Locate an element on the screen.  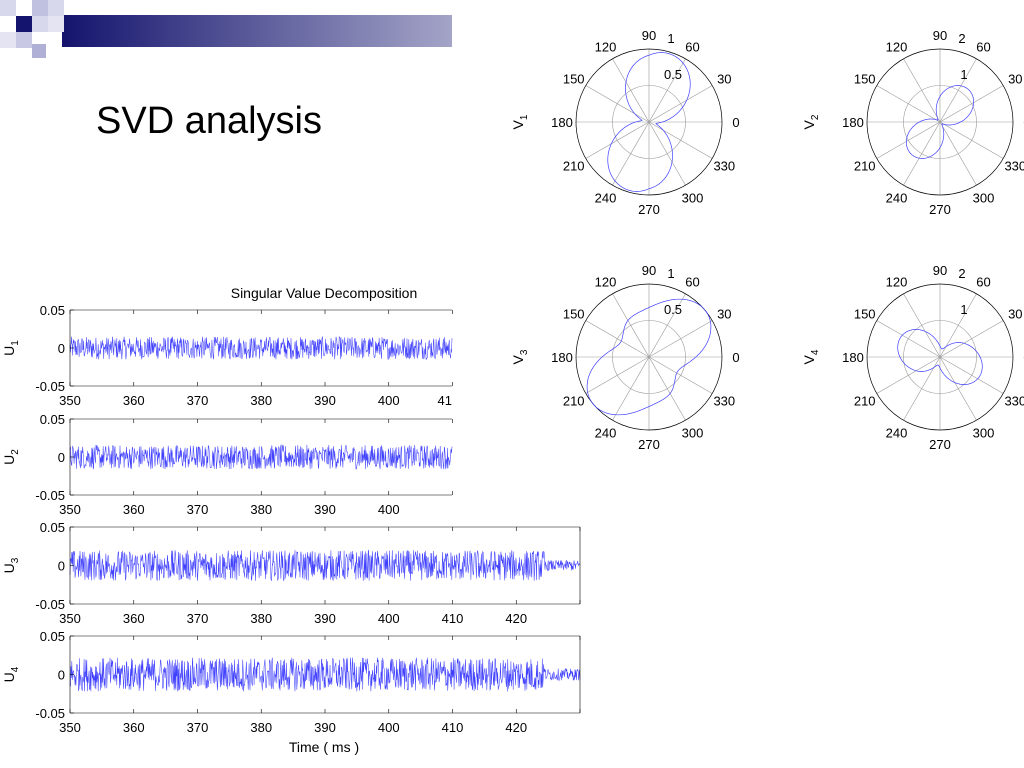
x-tick-label: 41 is located at coordinates (445, 400).